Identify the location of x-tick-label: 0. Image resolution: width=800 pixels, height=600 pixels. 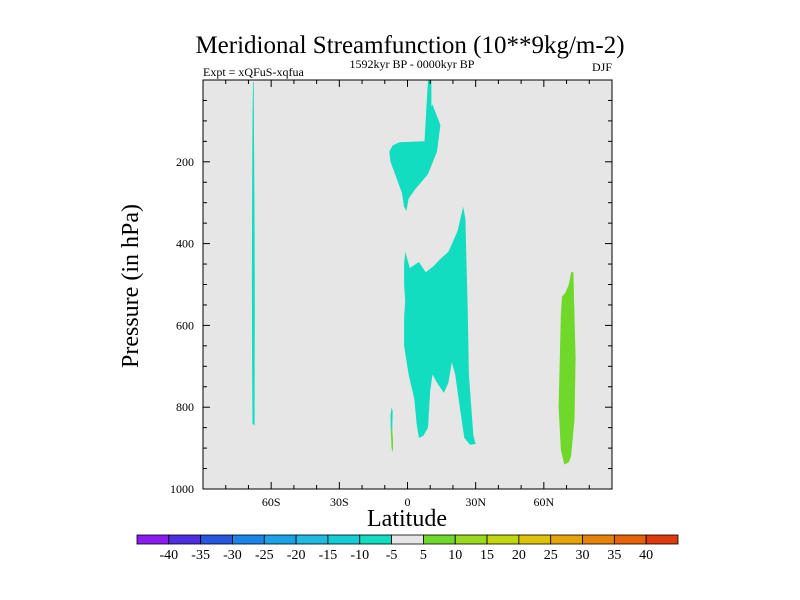
(408, 502).